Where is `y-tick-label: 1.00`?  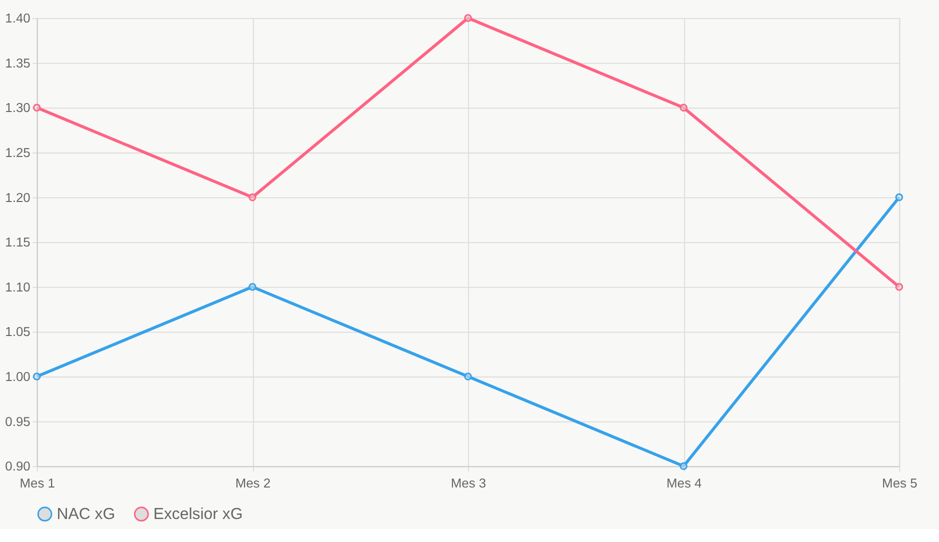
y-tick-label: 1.00 is located at coordinates (17, 376).